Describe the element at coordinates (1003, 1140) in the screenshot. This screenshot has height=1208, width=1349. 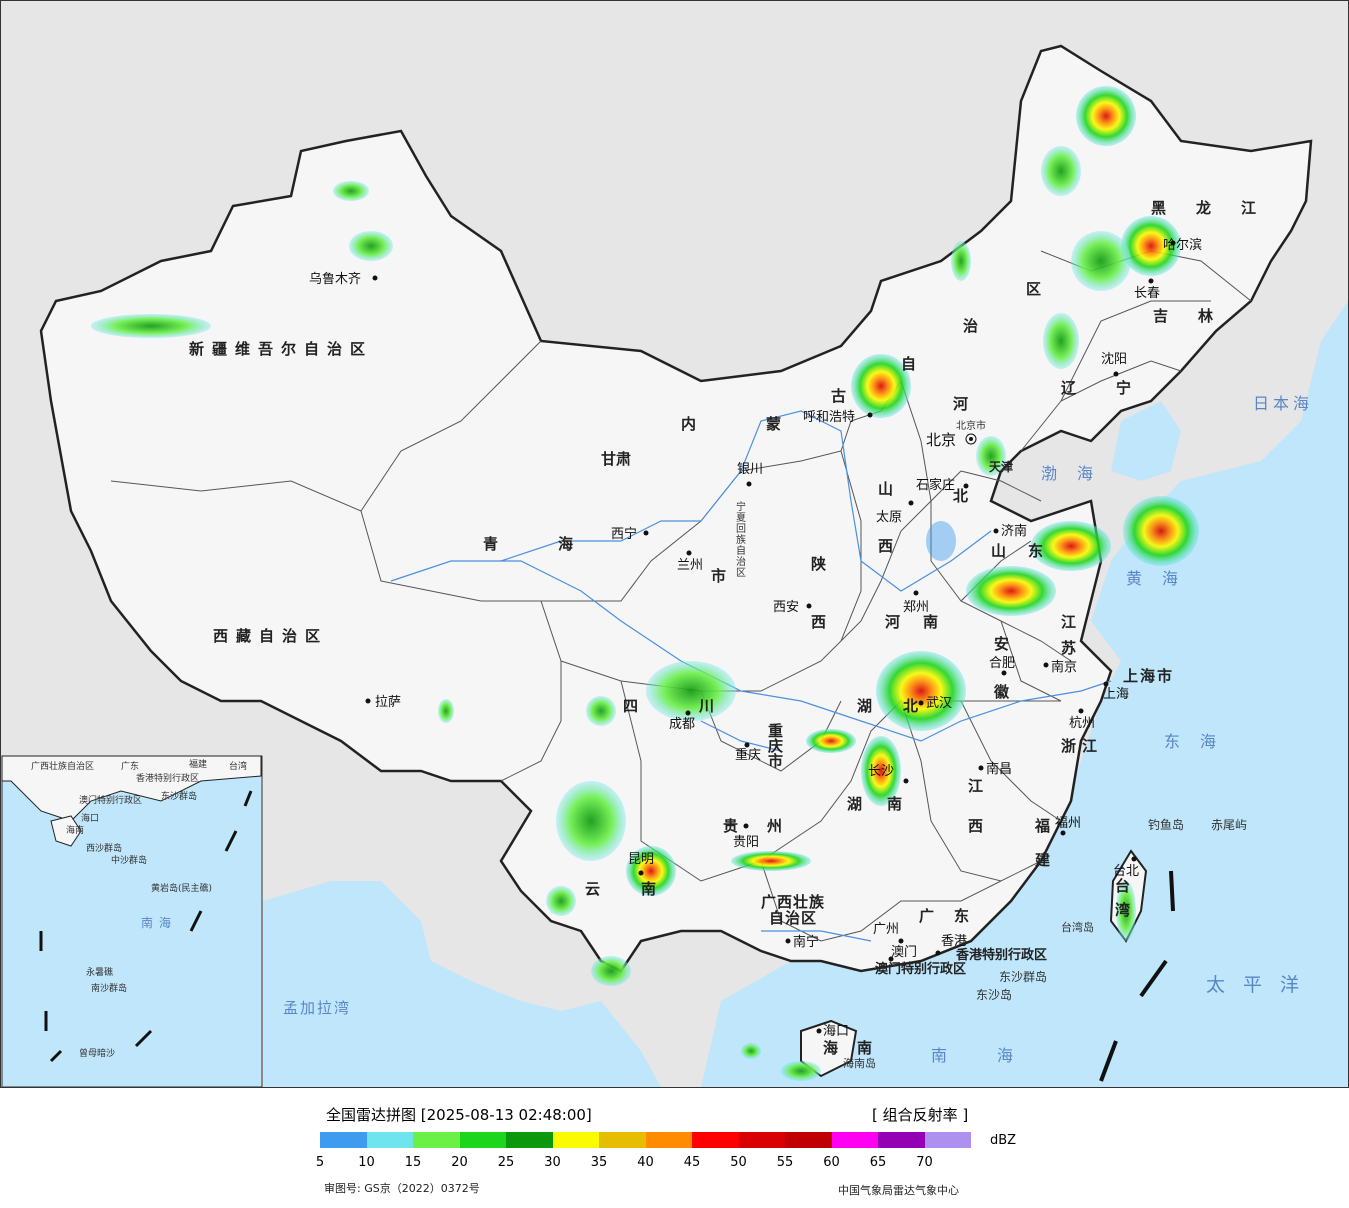
I see `legend-unit: dBZ` at that location.